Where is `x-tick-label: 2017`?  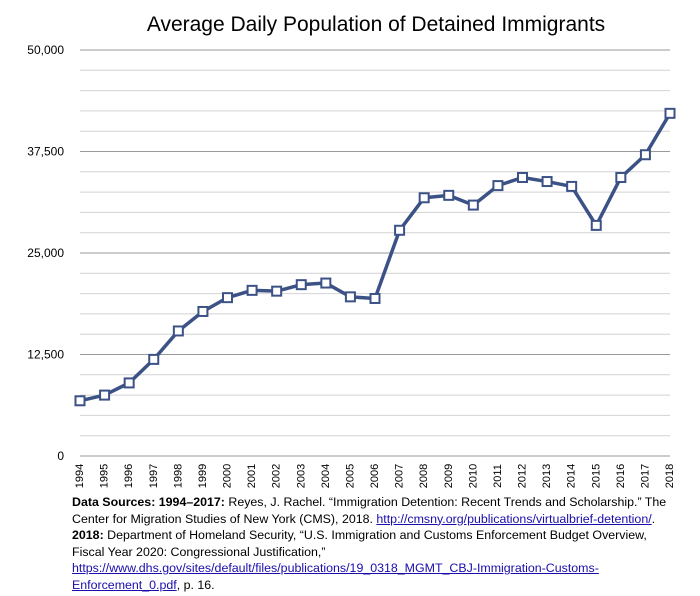 x-tick-label: 2017 is located at coordinates (645, 476).